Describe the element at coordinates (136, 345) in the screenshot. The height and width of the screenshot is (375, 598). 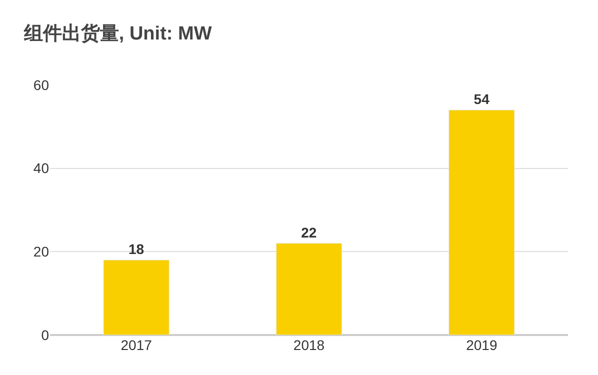
I see `x-tick-label: 2017` at that location.